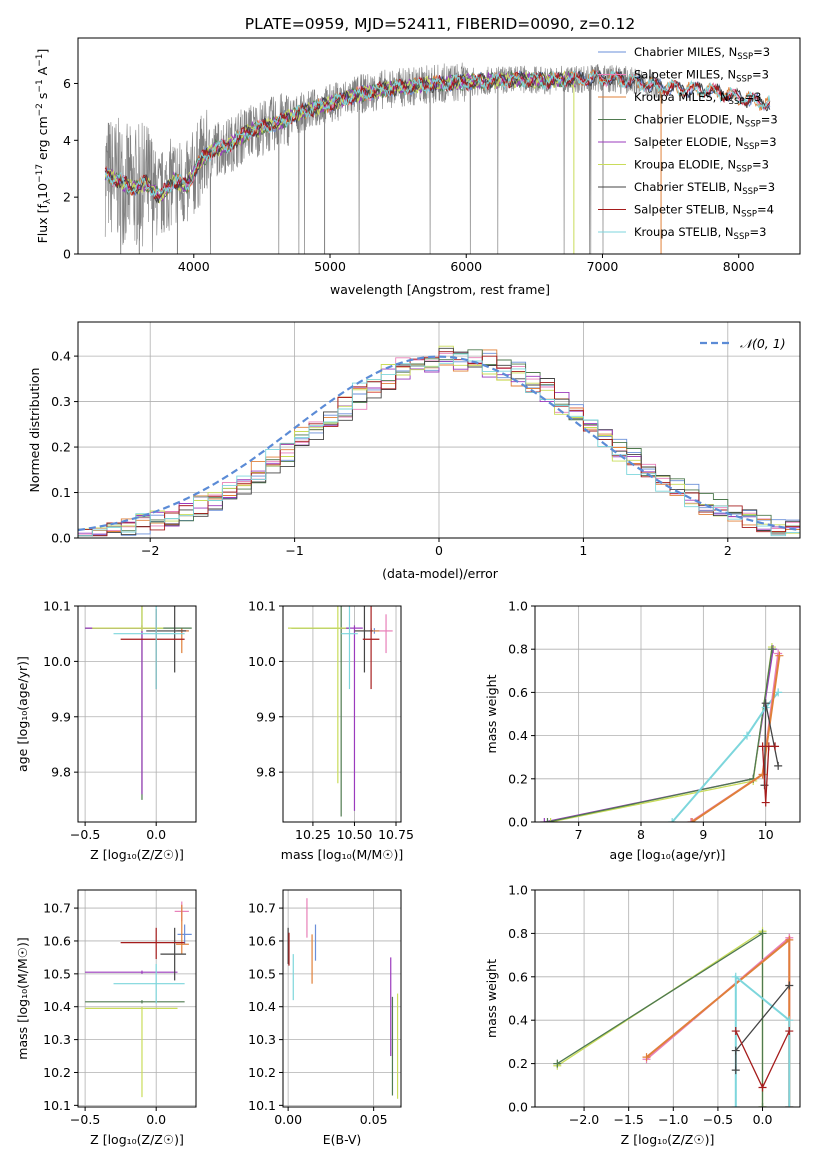  Describe the element at coordinates (42, 51) in the screenshot. I see `spectrum-ylabel-part: ]` at that location.